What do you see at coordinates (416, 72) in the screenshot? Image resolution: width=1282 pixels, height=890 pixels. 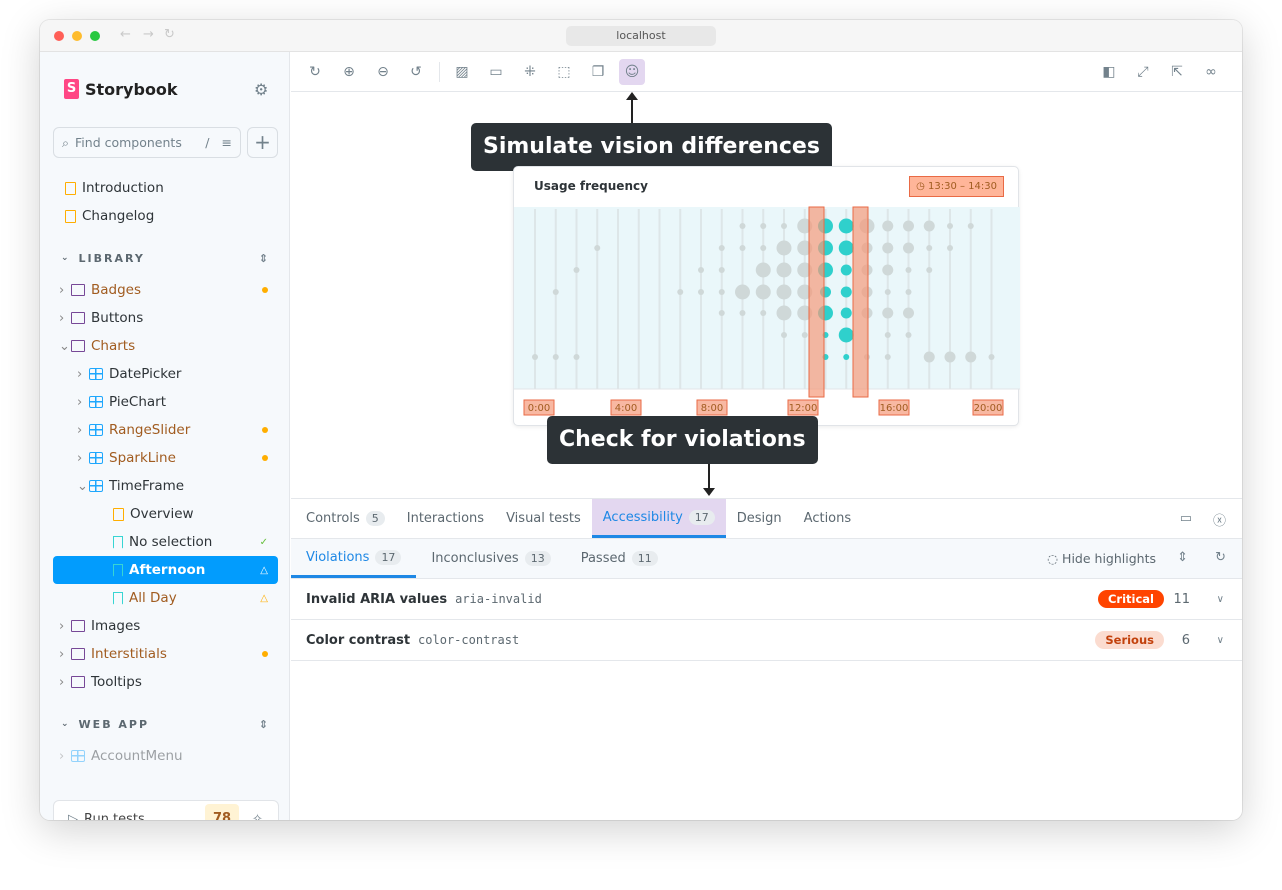 I see `zoom-reset-icon: ↺` at bounding box center [416, 72].